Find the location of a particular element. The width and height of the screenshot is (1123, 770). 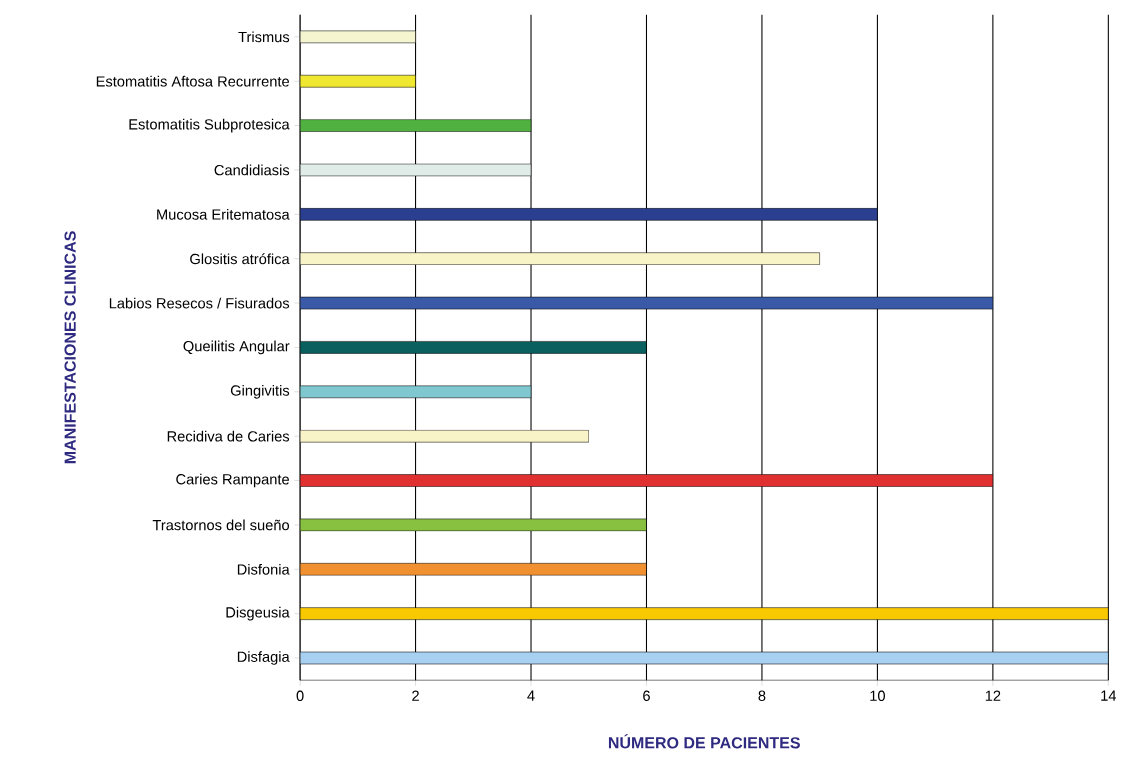

x-tick-label: 6 is located at coordinates (646, 696).